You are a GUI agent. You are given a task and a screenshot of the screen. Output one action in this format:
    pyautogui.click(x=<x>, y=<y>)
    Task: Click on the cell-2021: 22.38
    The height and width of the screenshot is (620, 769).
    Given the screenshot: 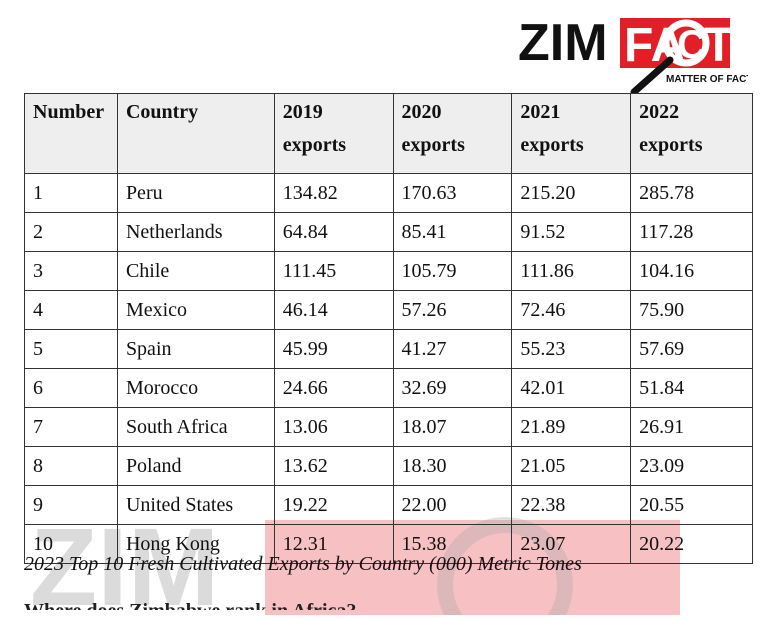 What is the action you would take?
    pyautogui.click(x=571, y=505)
    